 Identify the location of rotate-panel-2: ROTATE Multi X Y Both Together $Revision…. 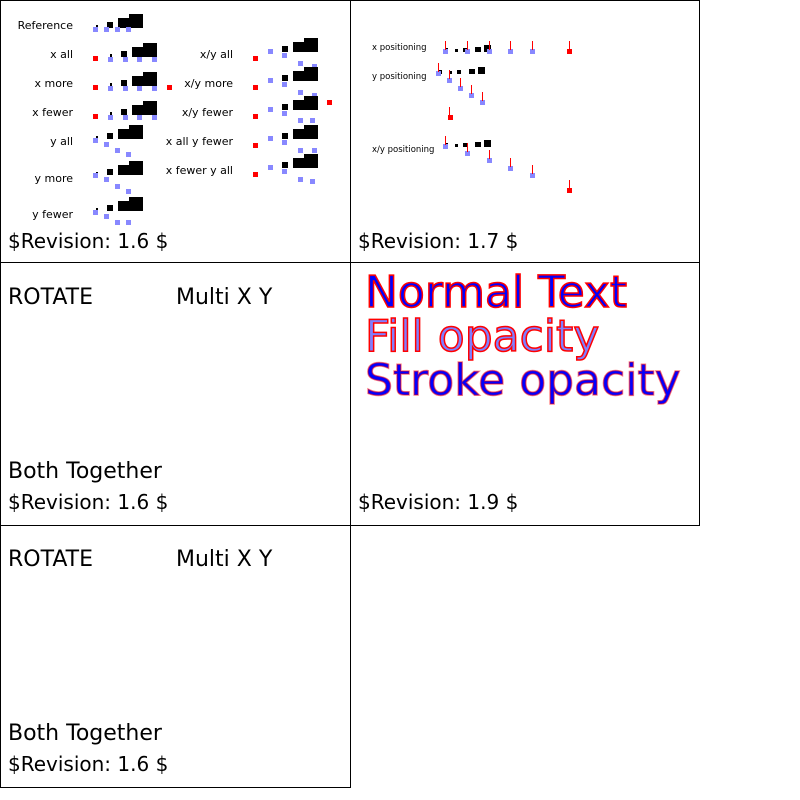
(175, 656).